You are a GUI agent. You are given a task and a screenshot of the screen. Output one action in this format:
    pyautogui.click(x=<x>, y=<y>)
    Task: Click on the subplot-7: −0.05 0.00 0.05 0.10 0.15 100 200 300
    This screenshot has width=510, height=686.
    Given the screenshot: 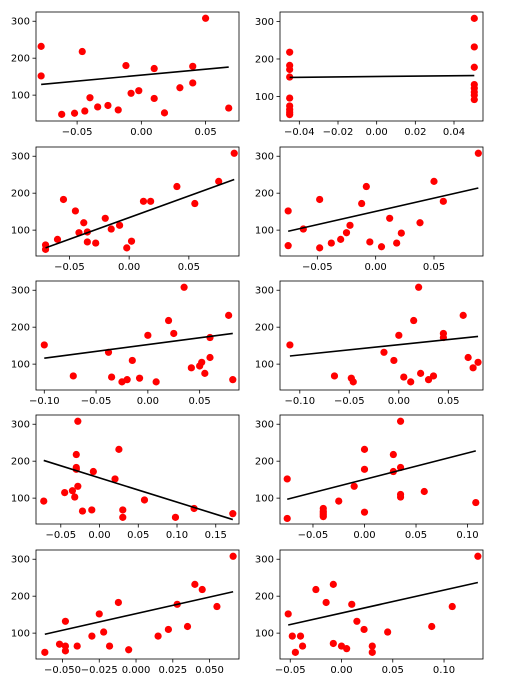 What is the action you would take?
    pyautogui.click(x=125, y=477)
    